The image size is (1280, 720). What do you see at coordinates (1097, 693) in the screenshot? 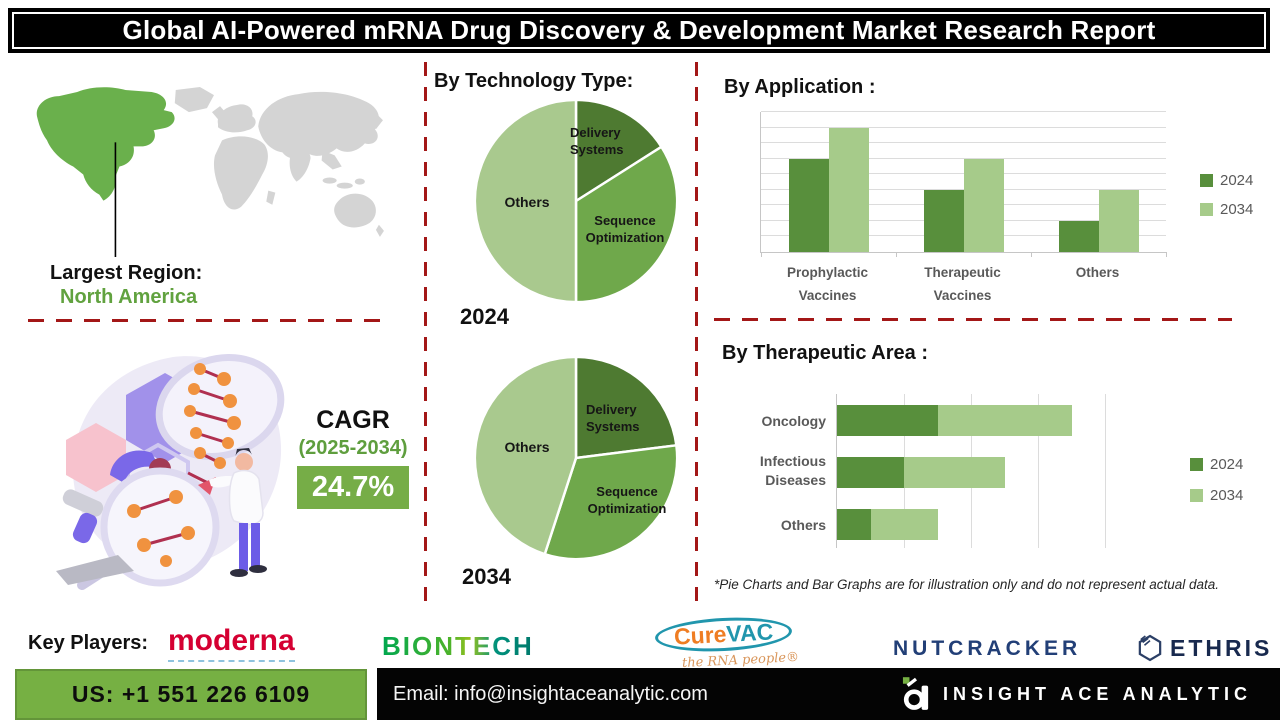
I see `brand-name: INSIGHT ACE ANALYTIC` at bounding box center [1097, 693].